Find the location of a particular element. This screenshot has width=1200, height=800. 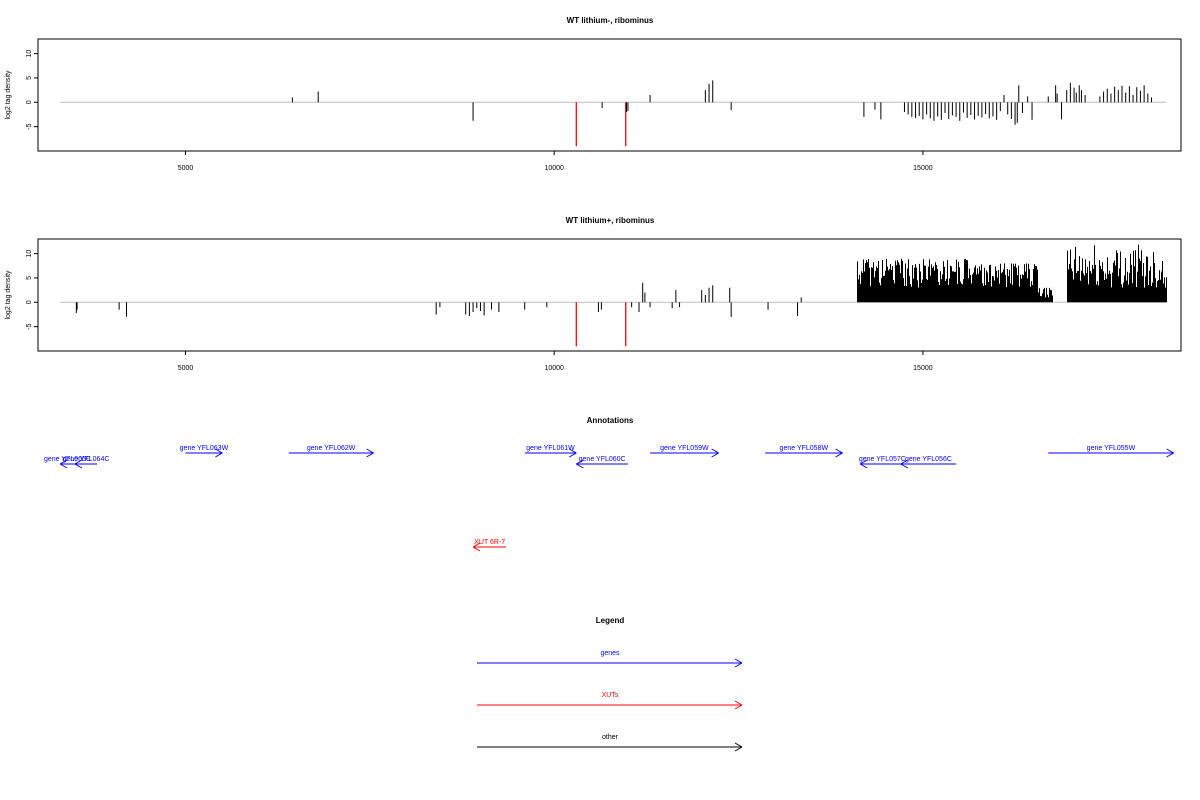

gene-label: gene YFL060C is located at coordinates (602, 459).